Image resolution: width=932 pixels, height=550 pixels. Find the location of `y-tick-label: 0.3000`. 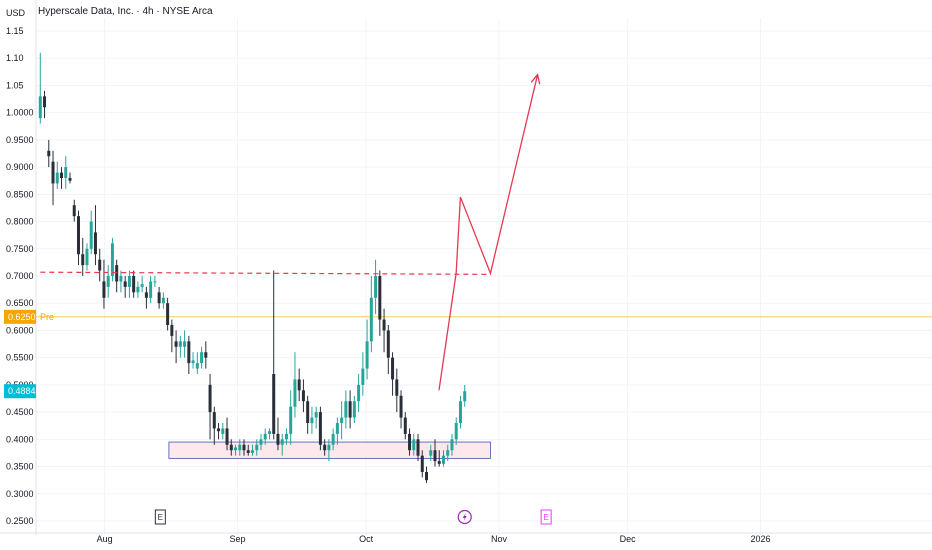

y-tick-label: 0.3000 is located at coordinates (20, 494).